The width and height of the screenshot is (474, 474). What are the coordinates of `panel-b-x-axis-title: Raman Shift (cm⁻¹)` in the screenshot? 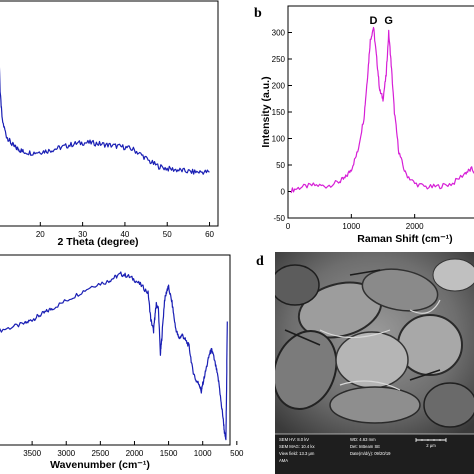 It's located at (404, 239).